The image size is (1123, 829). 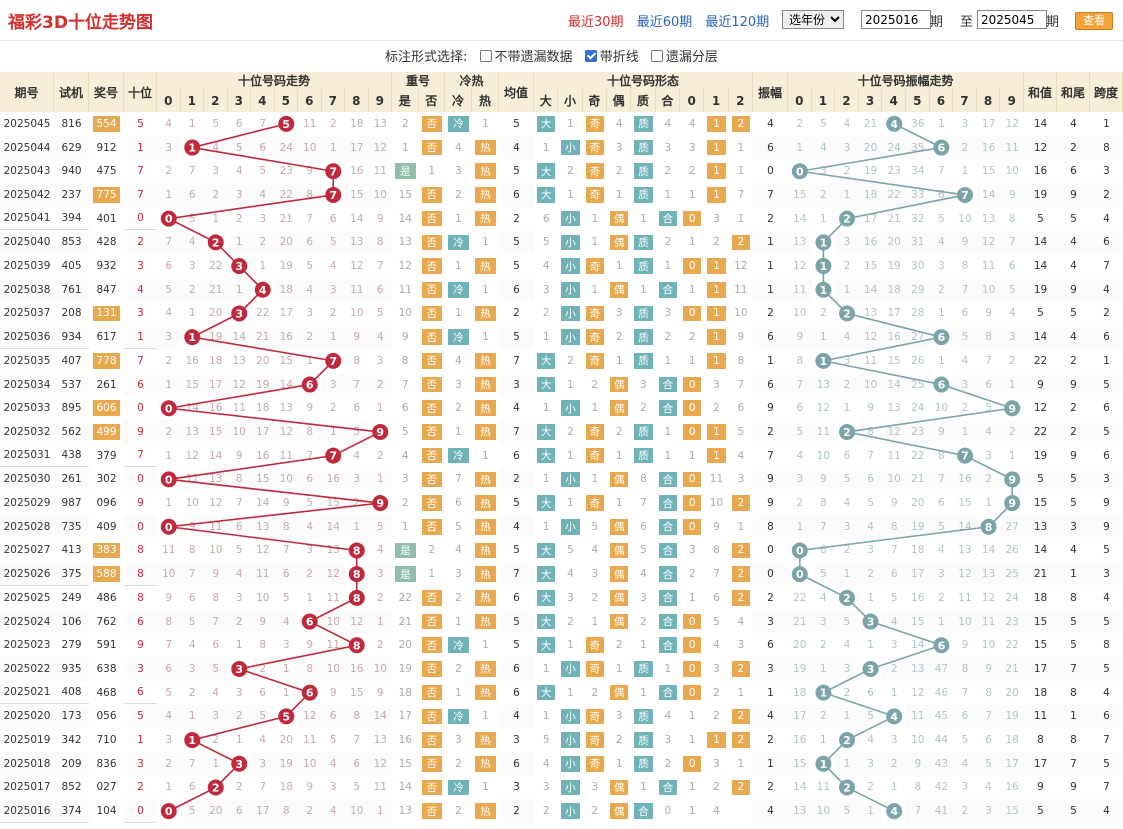 I want to click on shape-cell: 8, so click(x=741, y=360).